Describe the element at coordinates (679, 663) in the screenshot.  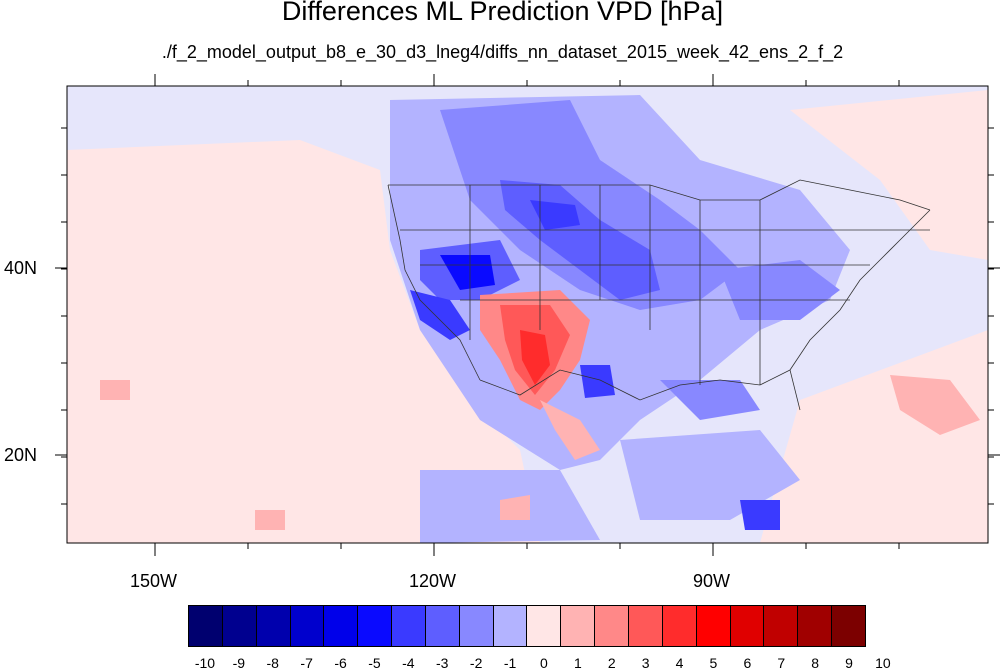
I see `colorbar-tick-label: 4` at that location.